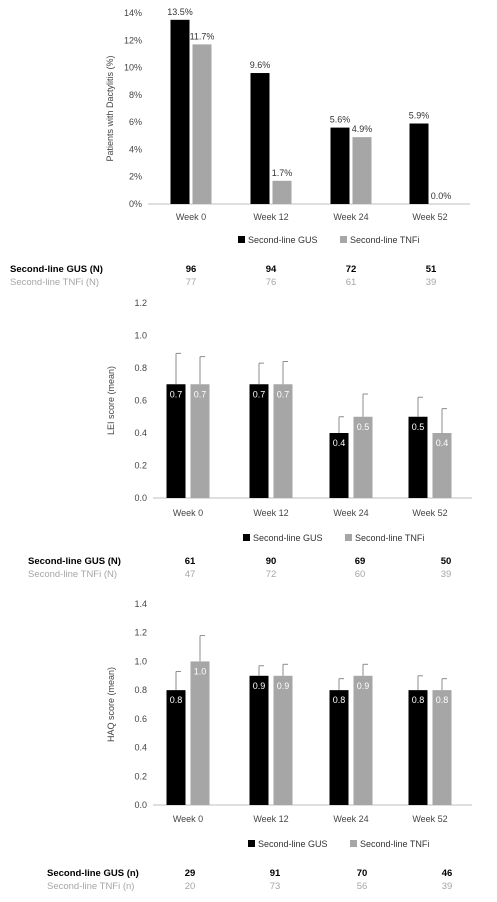  What do you see at coordinates (93, 873) in the screenshot?
I see `n-row-label: Second-line GUS (n)` at bounding box center [93, 873].